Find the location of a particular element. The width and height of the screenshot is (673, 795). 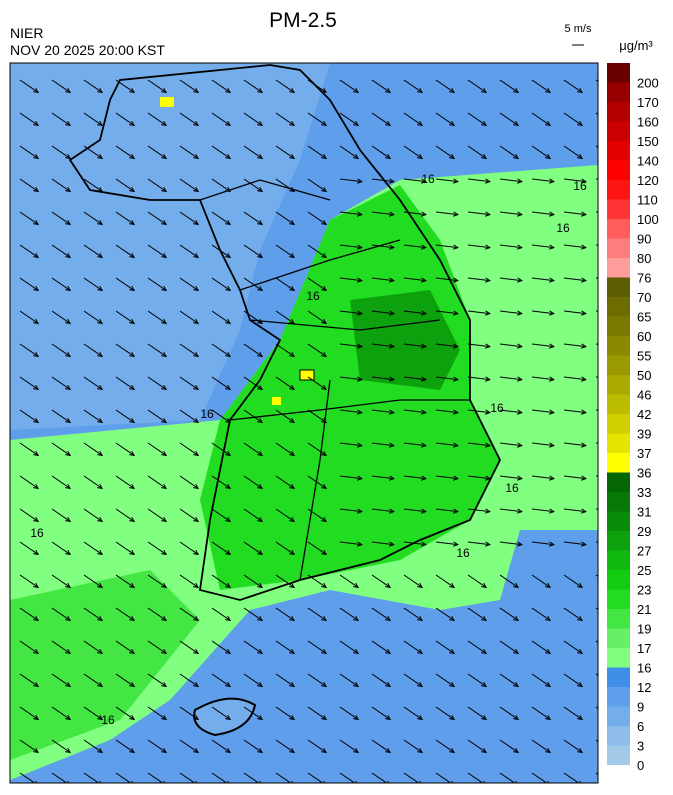

colorbar-label: 65 is located at coordinates (644, 317).